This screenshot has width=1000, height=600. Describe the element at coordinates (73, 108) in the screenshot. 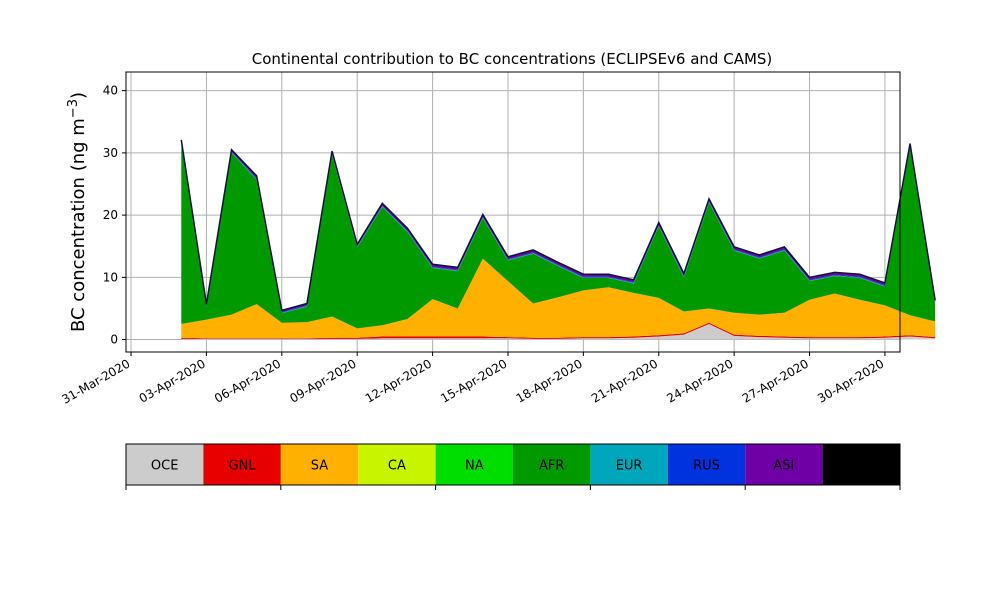

I see `y-axis-label-superscript: −3` at that location.